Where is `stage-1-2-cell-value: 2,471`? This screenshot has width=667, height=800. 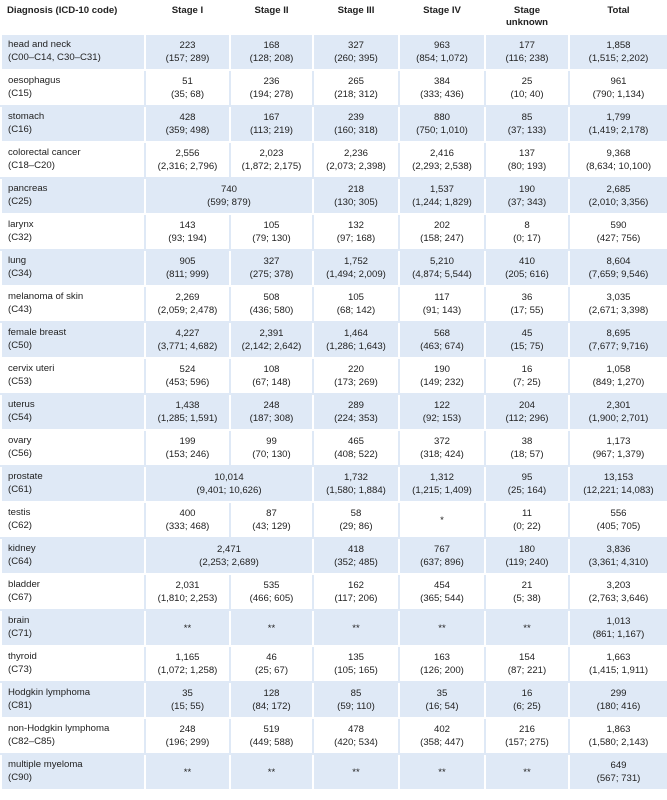 stage-1-2-cell-value: 2,471 is located at coordinates (228, 549).